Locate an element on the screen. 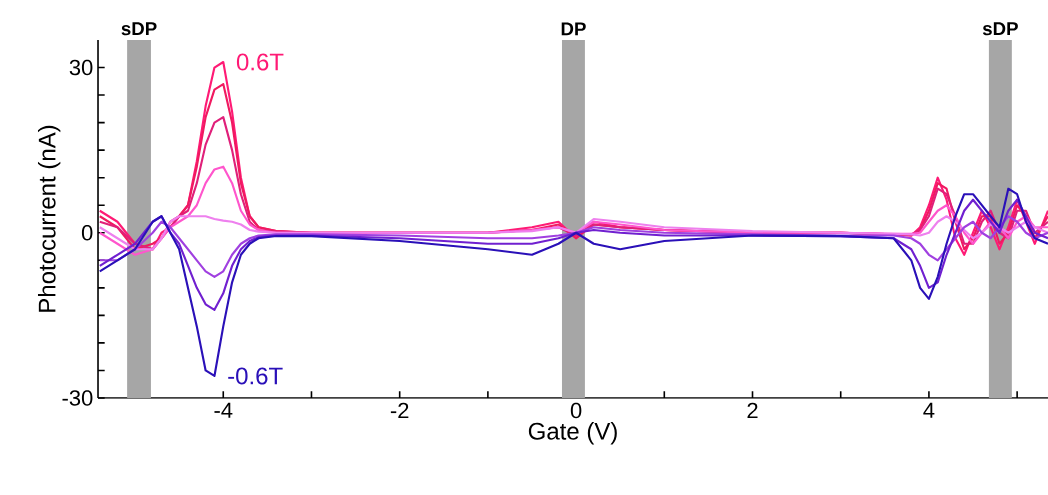 Image resolution: width=1048 pixels, height=495 pixels. y-tick-label: 30 is located at coordinates (81, 67).